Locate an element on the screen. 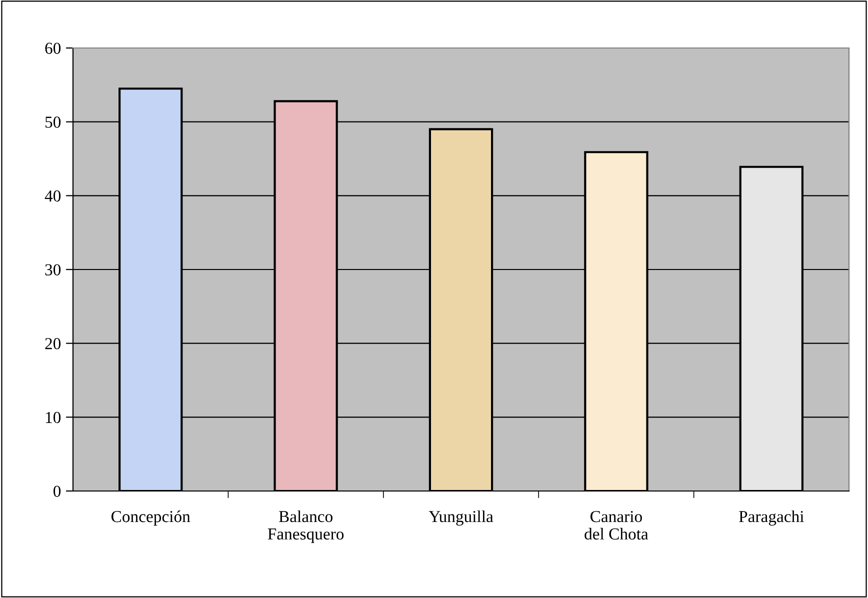 This screenshot has height=598, width=868. y-tick-label: 10 is located at coordinates (53, 418).